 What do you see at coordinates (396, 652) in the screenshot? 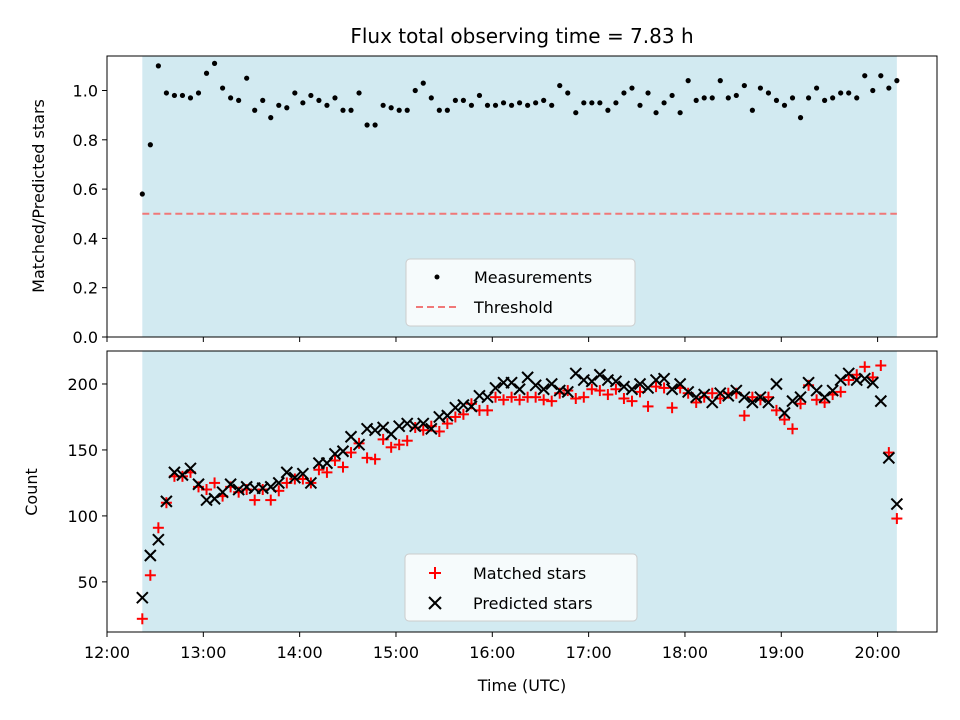
I see `count-x-tick-label: 15:00` at bounding box center [396, 652].